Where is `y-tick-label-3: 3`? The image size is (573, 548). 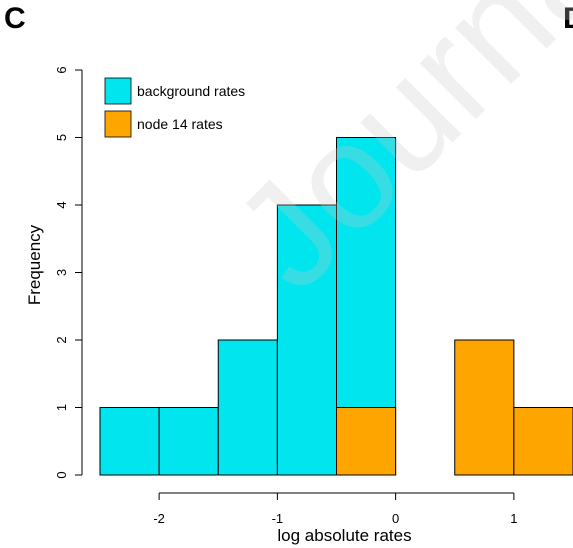 y-tick-label-3: 3 is located at coordinates (61, 272).